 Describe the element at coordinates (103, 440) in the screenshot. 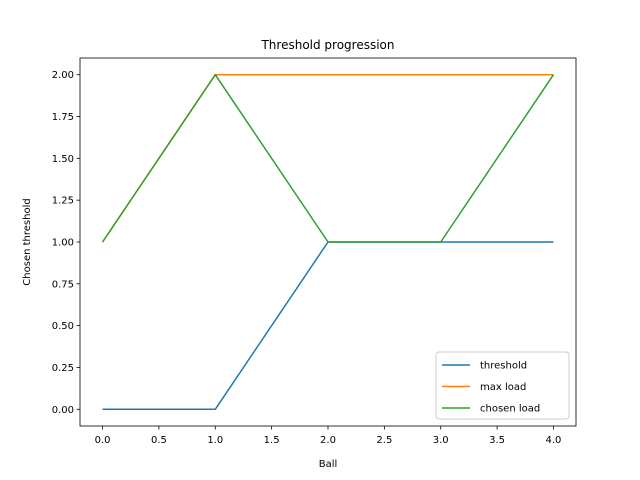

I see `x-tick-label: 0.0` at that location.